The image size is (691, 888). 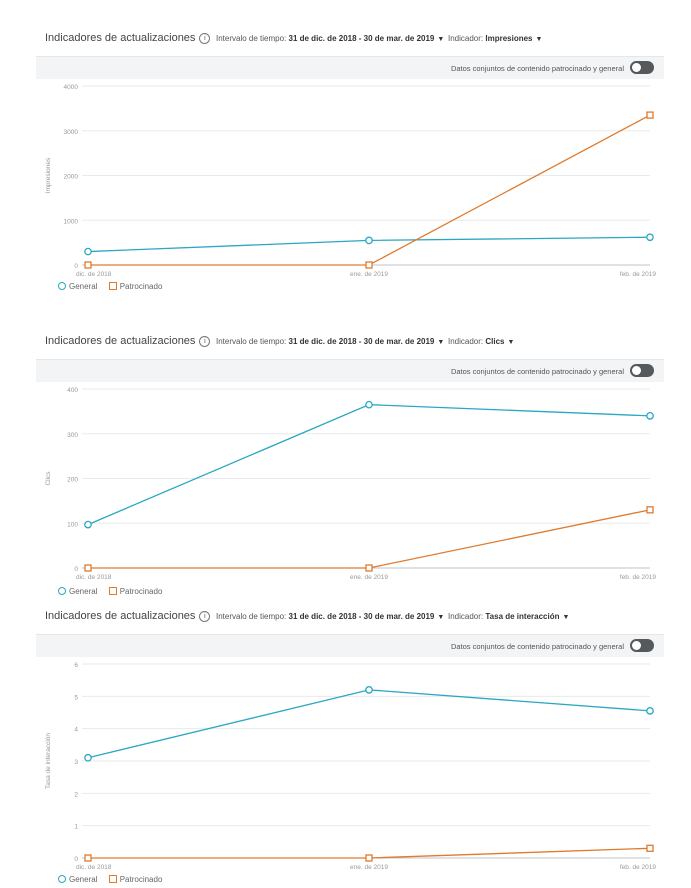 I want to click on indicator-dropdown: Indicador: Impresiones ▼, so click(x=495, y=38).